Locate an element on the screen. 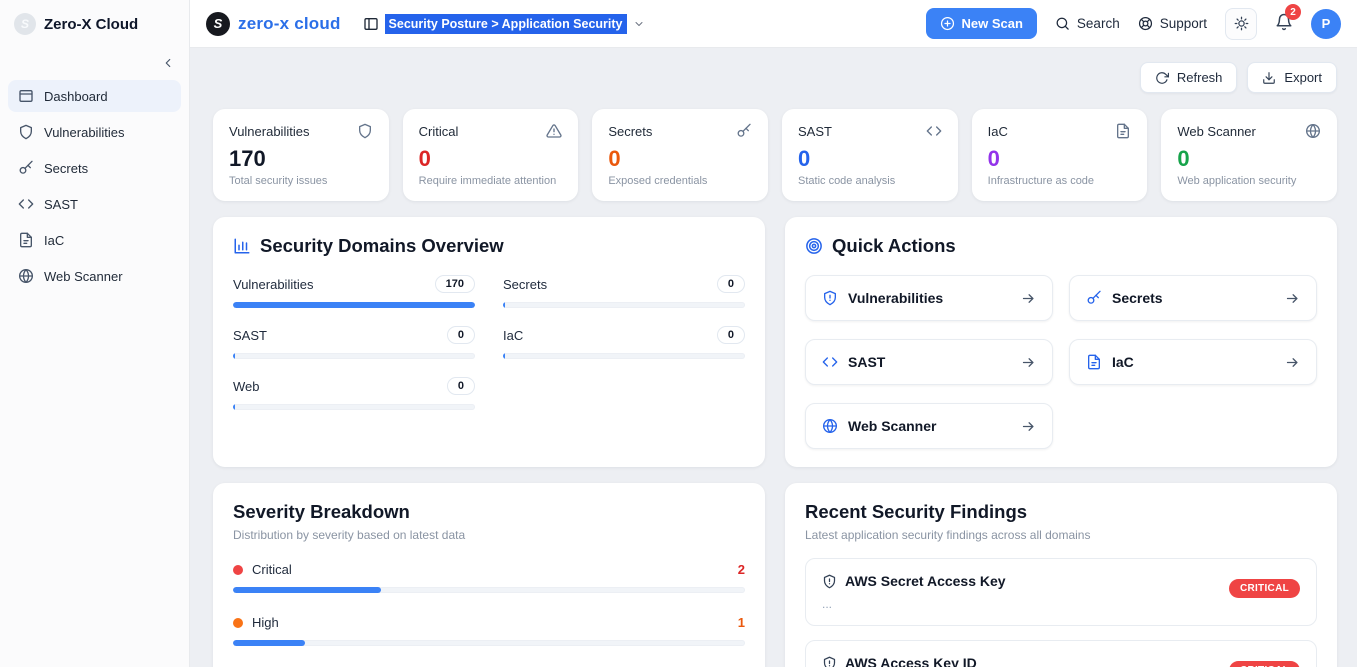 The image size is (1357, 667). sidebar-item: Vulnerabilities is located at coordinates (94, 132).